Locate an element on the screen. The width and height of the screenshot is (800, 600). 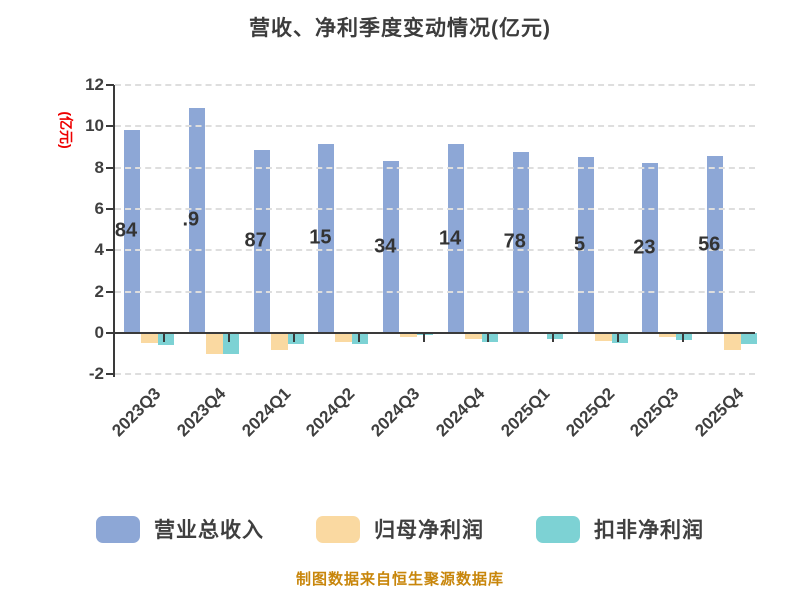
gridline-y10 is located at coordinates (435, 126).